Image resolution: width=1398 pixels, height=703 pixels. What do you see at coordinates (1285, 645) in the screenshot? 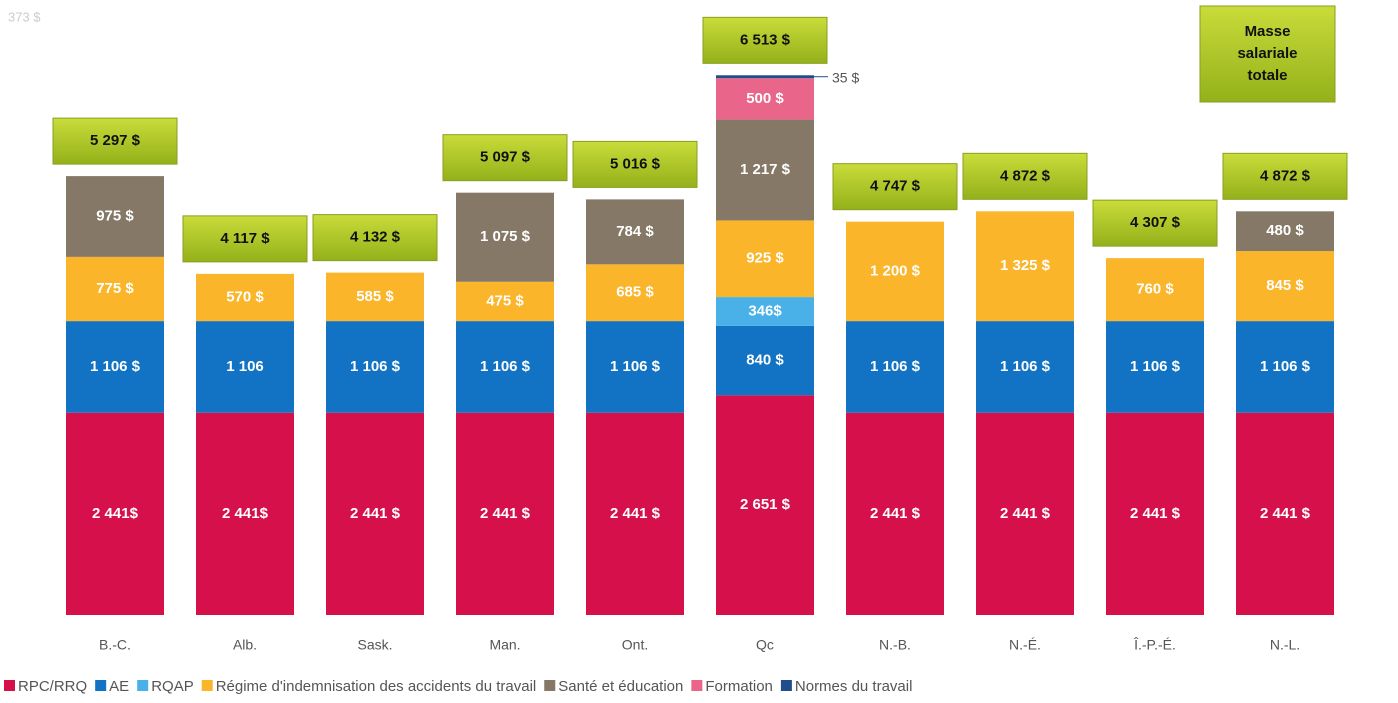
I see `x-tick-label: N.-L.` at bounding box center [1285, 645].